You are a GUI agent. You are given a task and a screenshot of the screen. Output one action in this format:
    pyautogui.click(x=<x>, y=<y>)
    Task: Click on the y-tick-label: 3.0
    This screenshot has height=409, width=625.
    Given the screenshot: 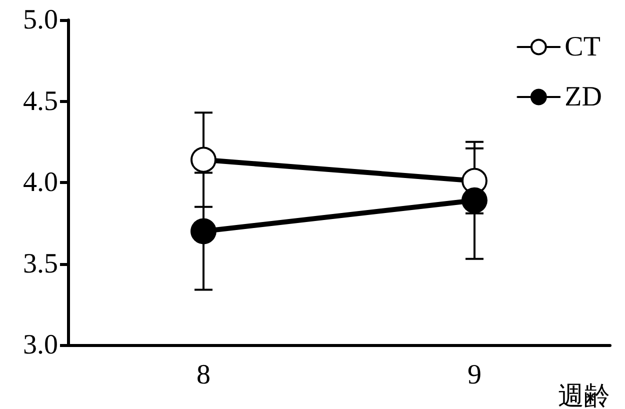 What is the action you would take?
    pyautogui.click(x=40, y=345)
    